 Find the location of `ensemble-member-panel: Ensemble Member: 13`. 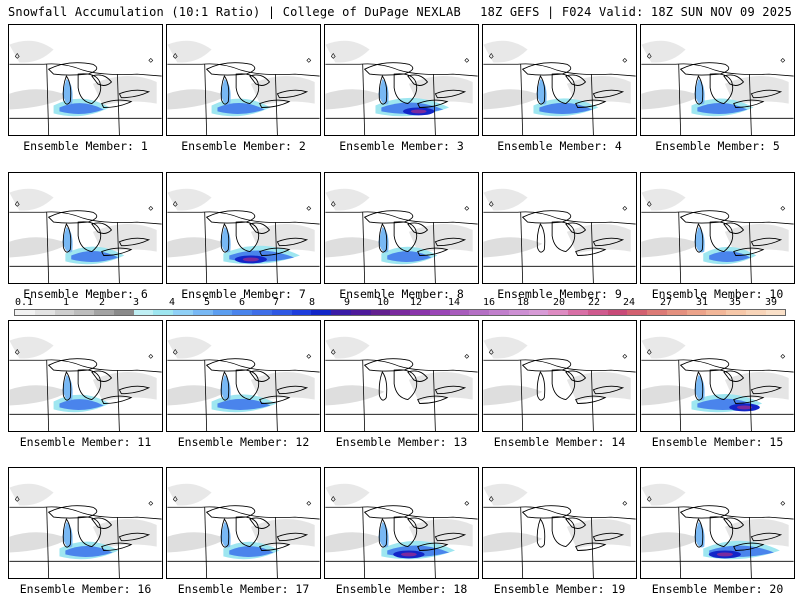

ensemble-member-panel: Ensemble Member: 13 is located at coordinates (401, 384).